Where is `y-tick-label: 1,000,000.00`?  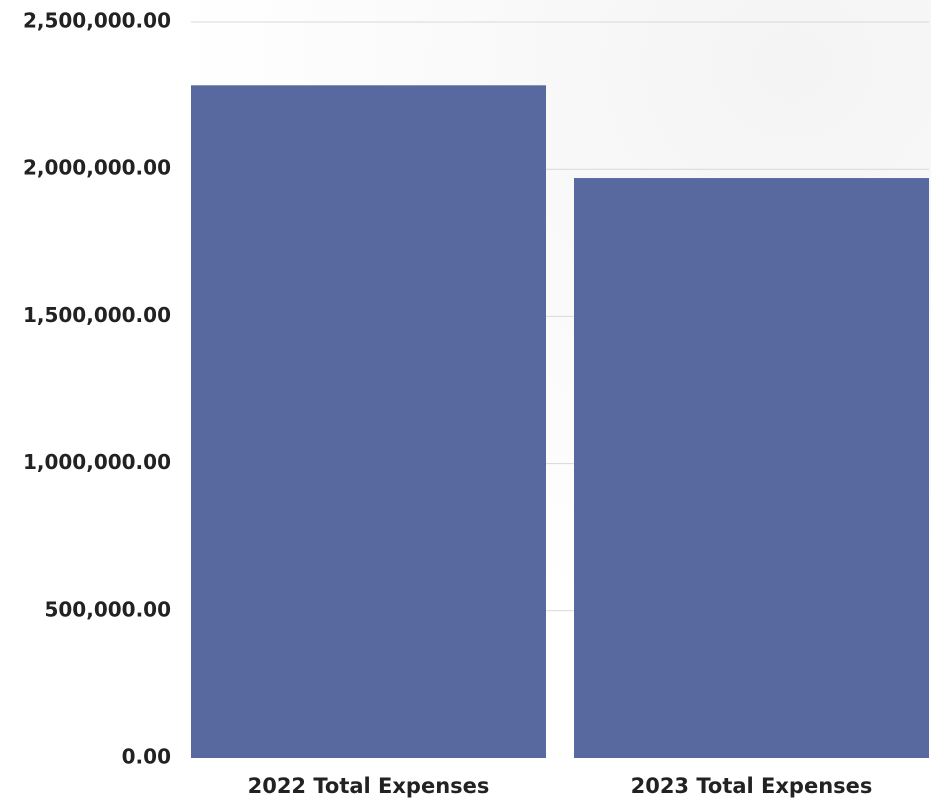 y-tick-label: 1,000,000.00 is located at coordinates (97, 462).